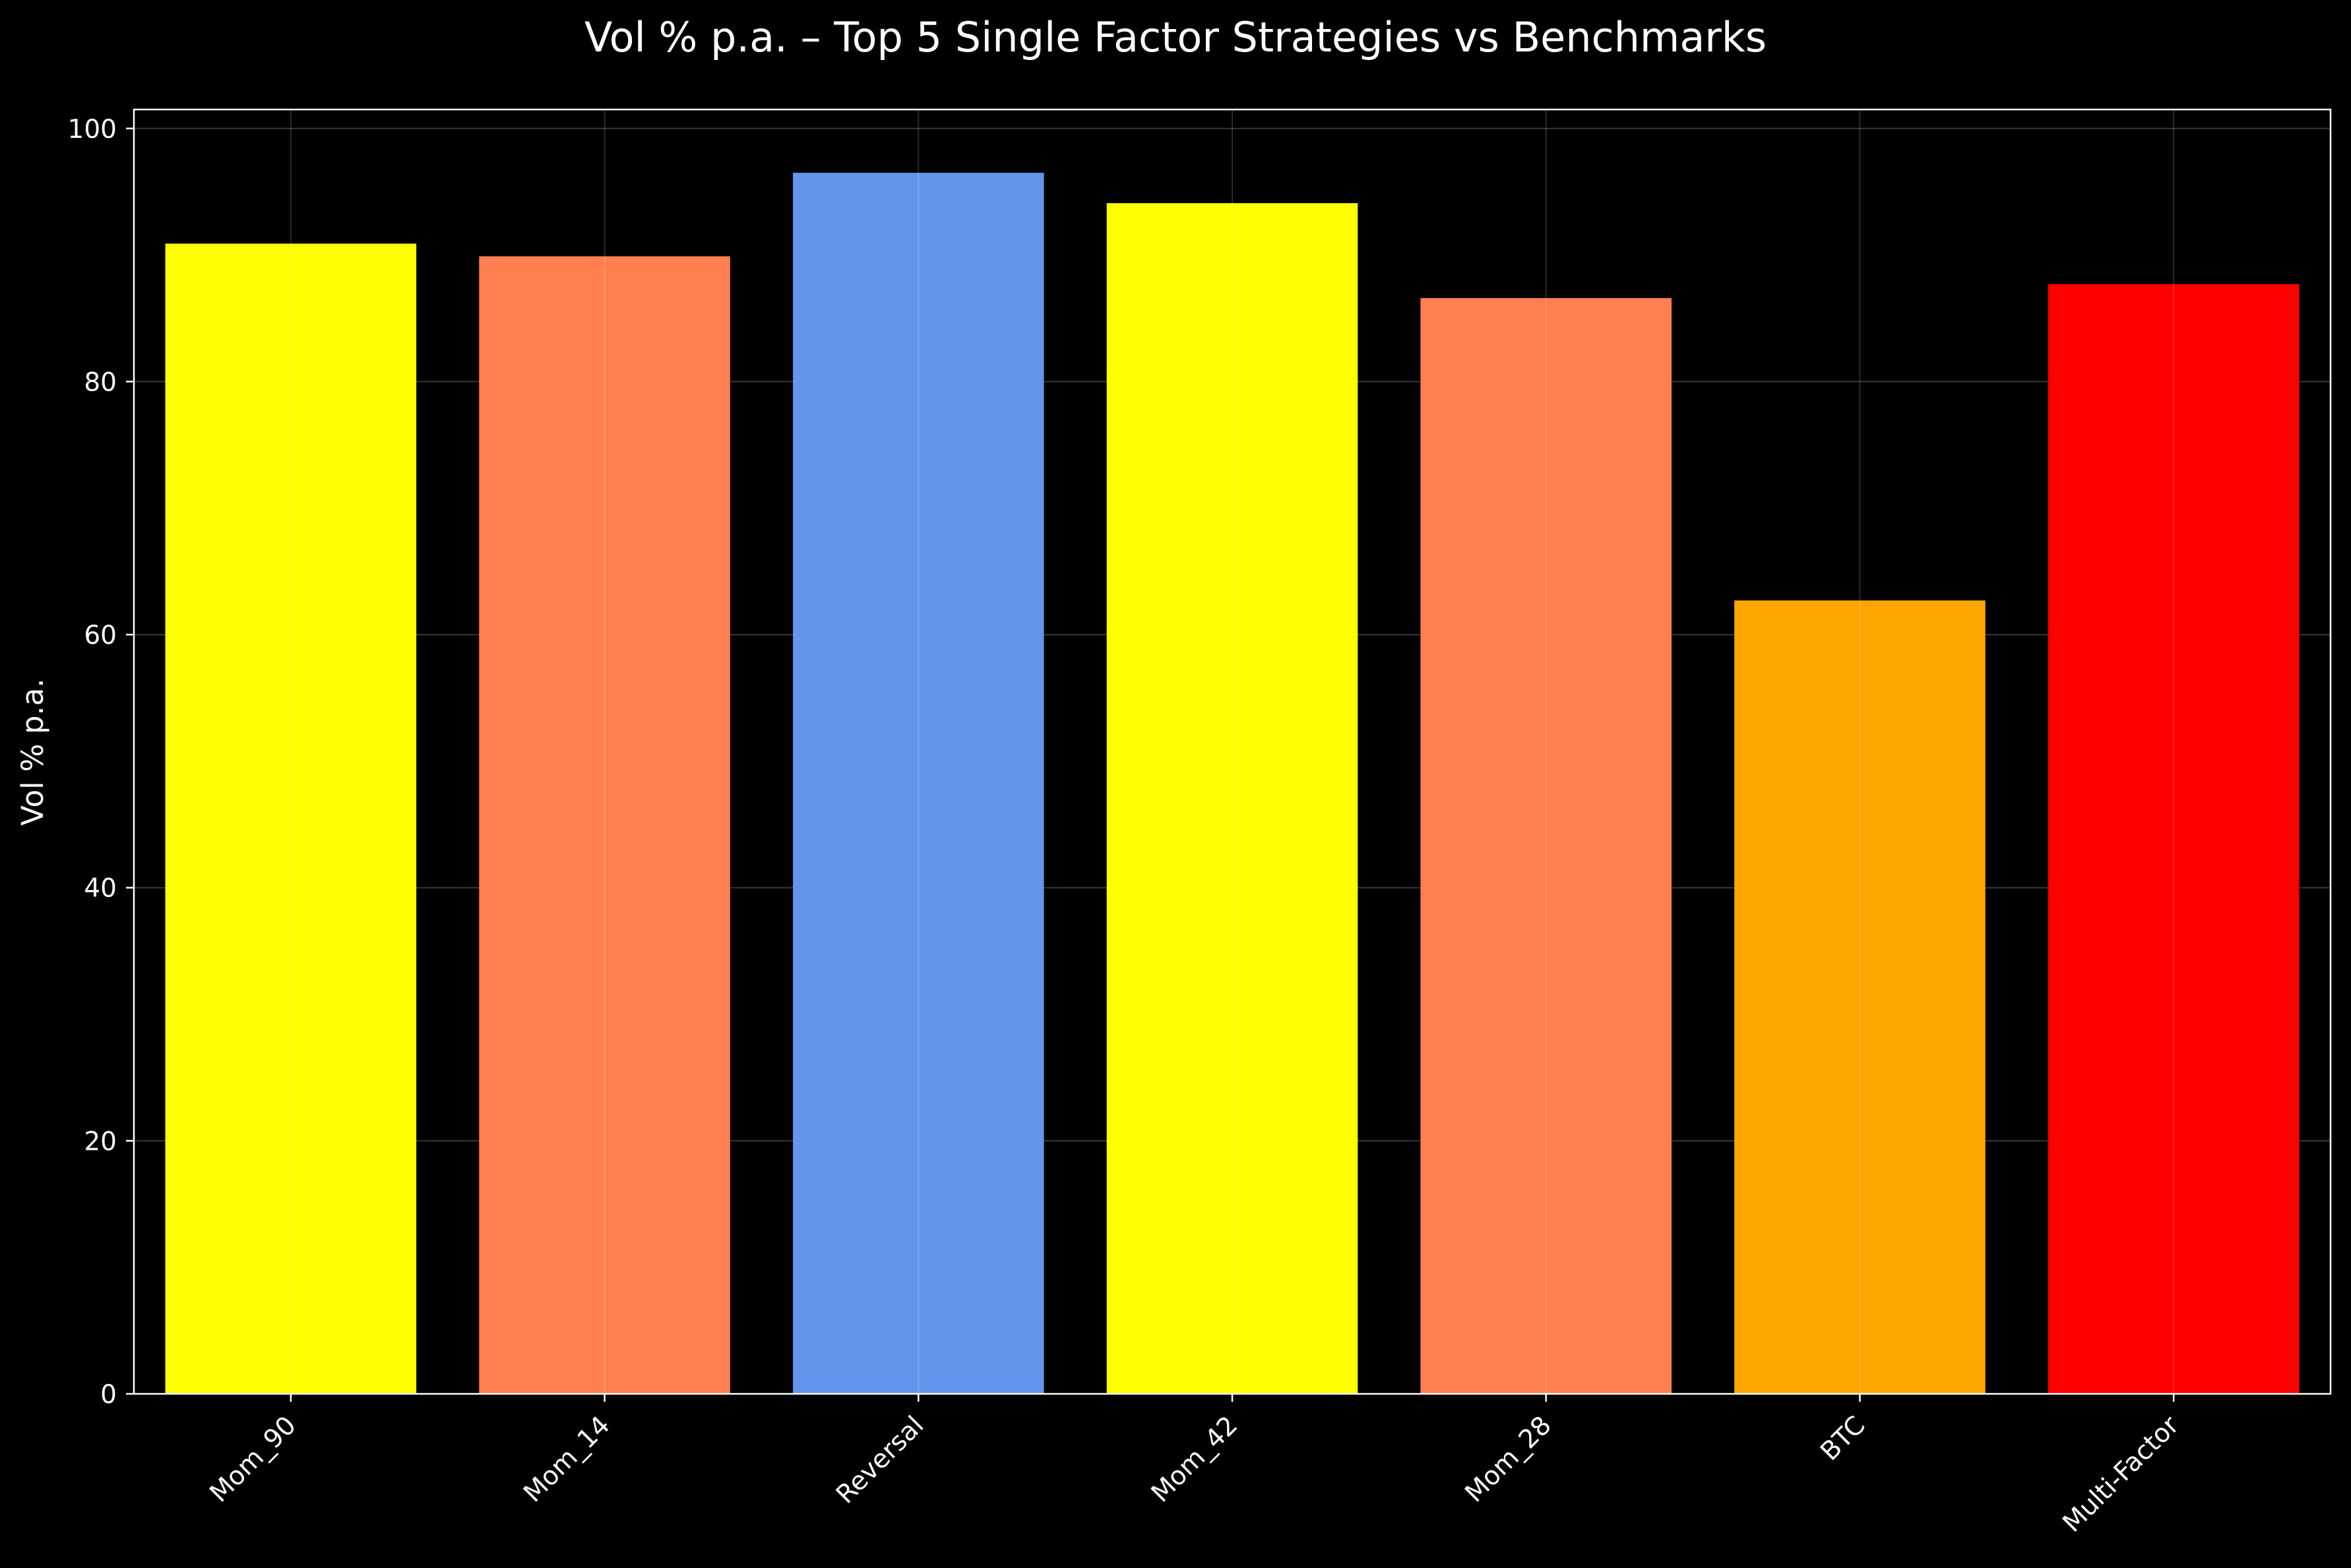  What do you see at coordinates (919, 783) in the screenshot?
I see `bar-reversal` at bounding box center [919, 783].